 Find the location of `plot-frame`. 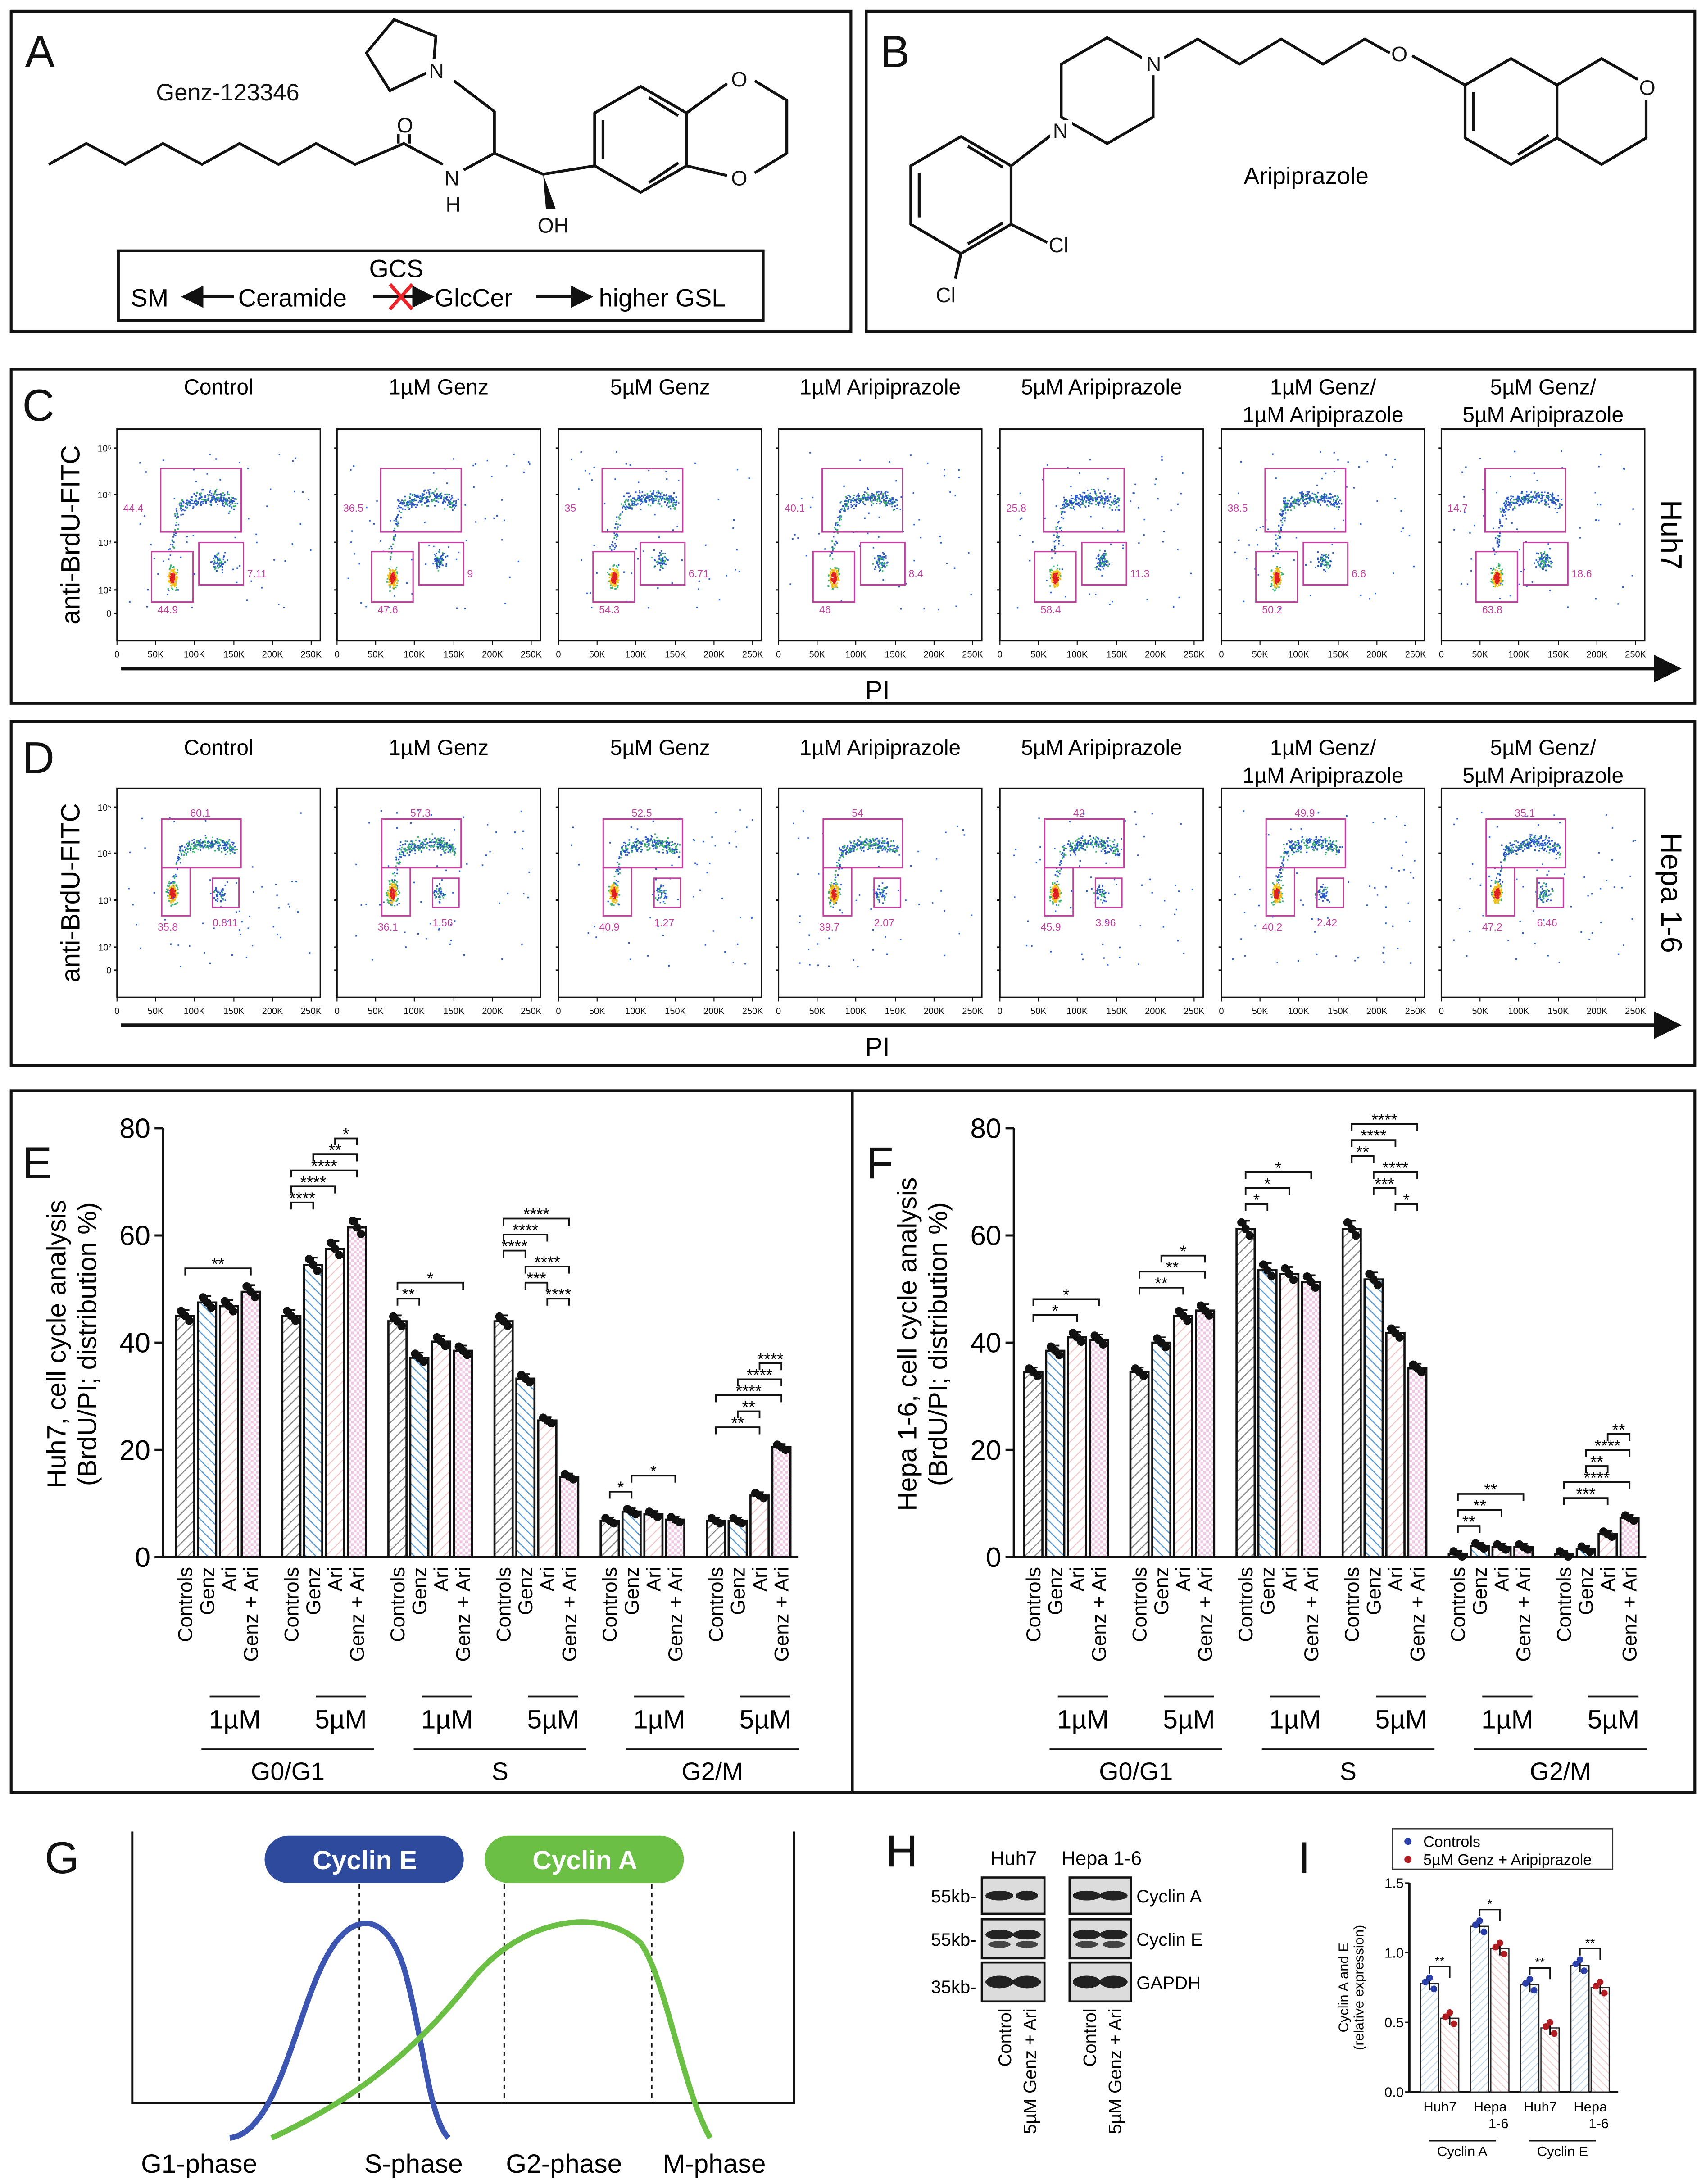

plot-frame is located at coordinates (1543, 535).